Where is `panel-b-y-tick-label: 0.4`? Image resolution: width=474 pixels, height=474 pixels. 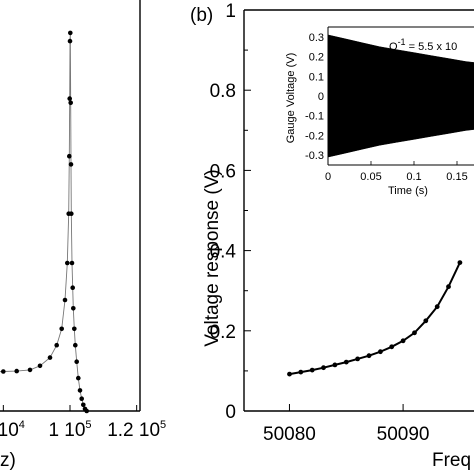
panel-b-y-tick-label: 0.4 is located at coordinates (223, 252).